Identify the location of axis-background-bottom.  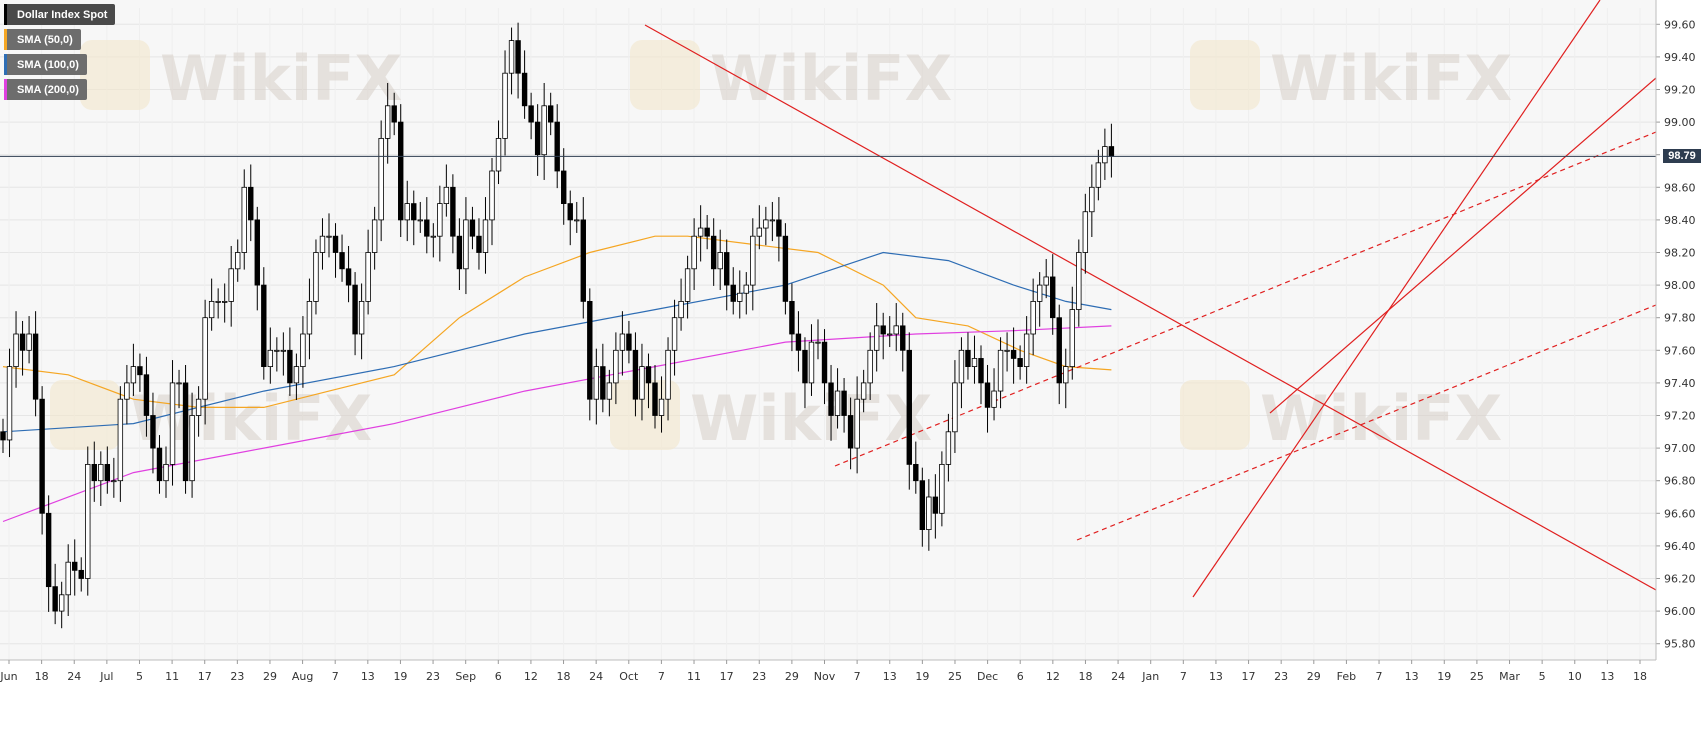
(853, 702).